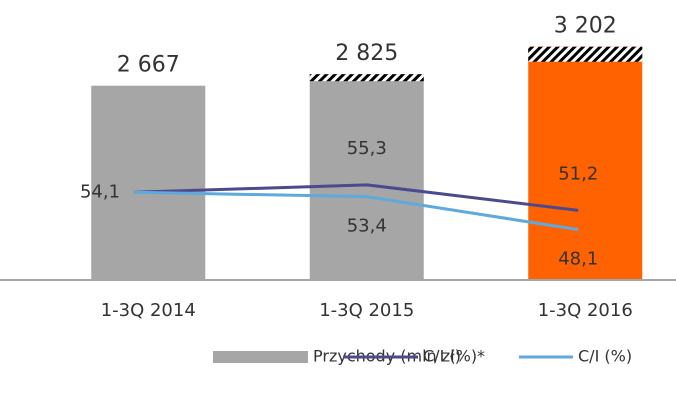 The height and width of the screenshot is (401, 676). I want to click on line-label: 48,1, so click(578, 259).